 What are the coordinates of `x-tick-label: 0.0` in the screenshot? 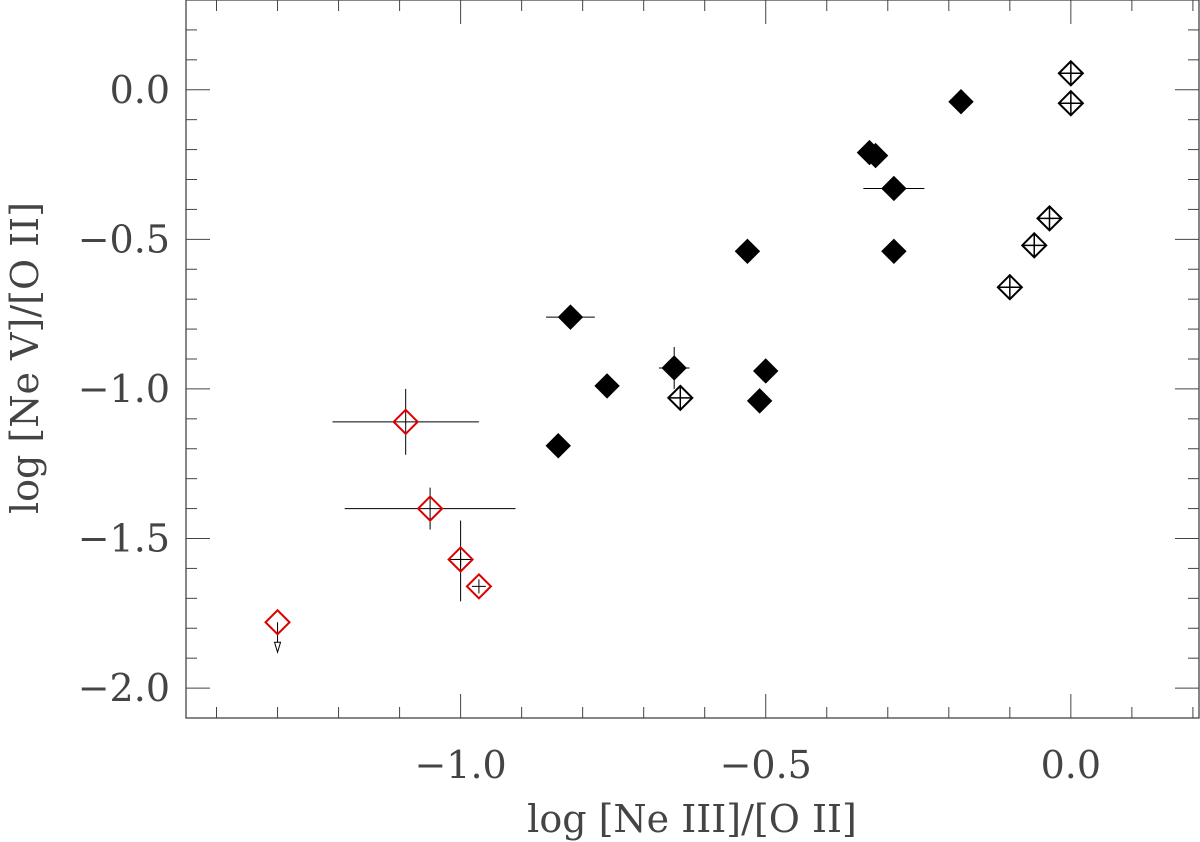 It's located at (1071, 765).